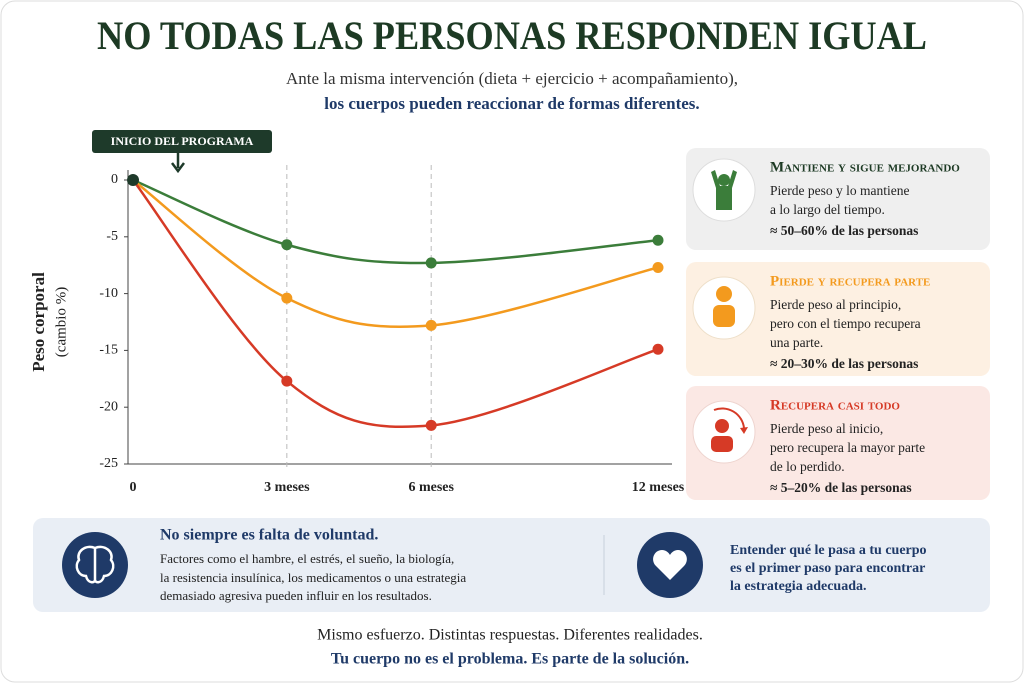  What do you see at coordinates (670, 565) in the screenshot?
I see `heart-icon` at bounding box center [670, 565].